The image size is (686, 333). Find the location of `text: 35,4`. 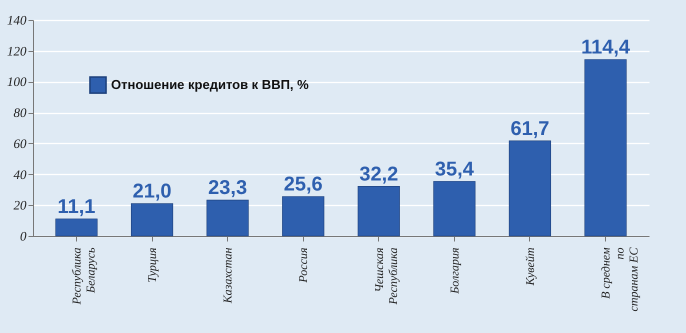

text: 35,4 is located at coordinates (454, 169).